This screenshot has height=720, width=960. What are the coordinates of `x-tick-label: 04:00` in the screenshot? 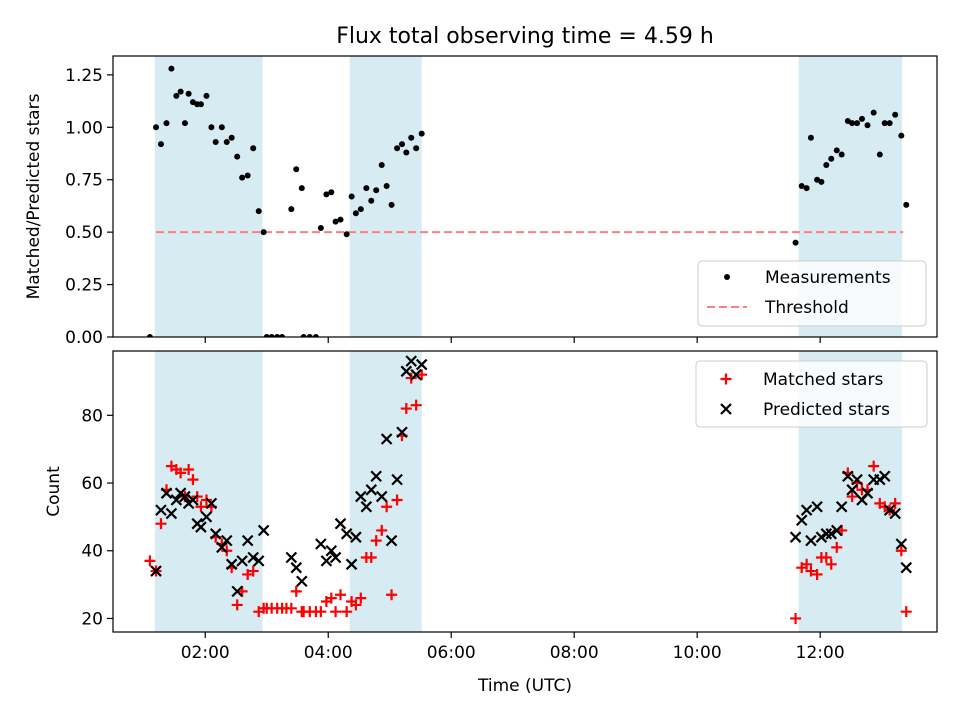 It's located at (328, 653).